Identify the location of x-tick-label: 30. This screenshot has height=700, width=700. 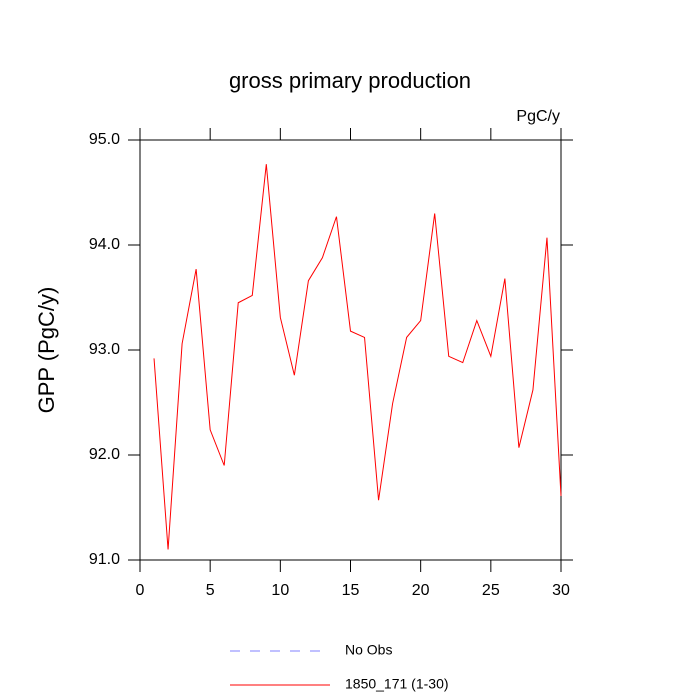
(561, 590).